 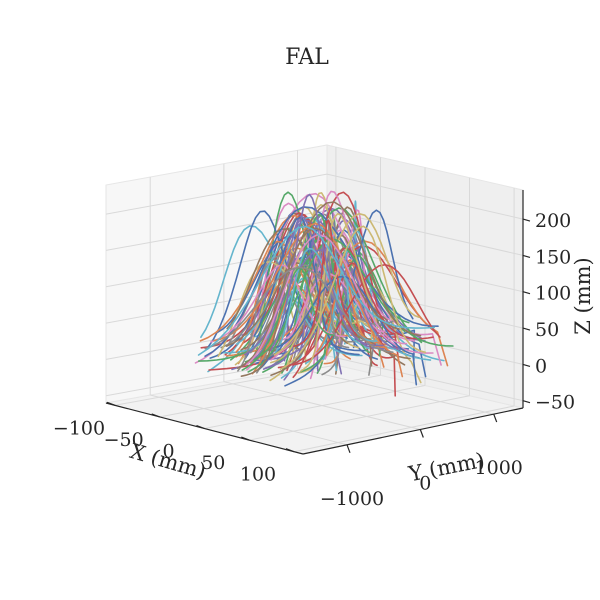 I want to click on y-axis-line, so click(x=413, y=431).